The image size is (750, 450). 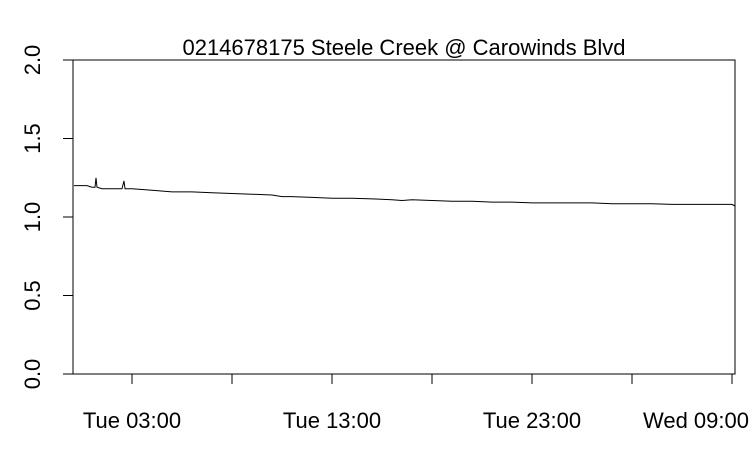 I want to click on x-axis: Tue 03:00 Tue 13:00 Tue 23:00 Wed 09:00, so click(x=416, y=403).